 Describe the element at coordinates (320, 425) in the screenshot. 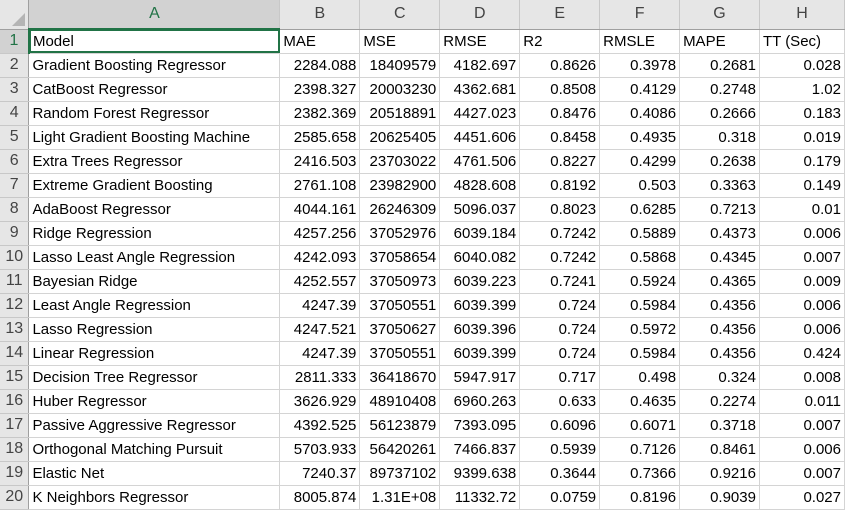

I see `cell-b17: 4392.525` at that location.